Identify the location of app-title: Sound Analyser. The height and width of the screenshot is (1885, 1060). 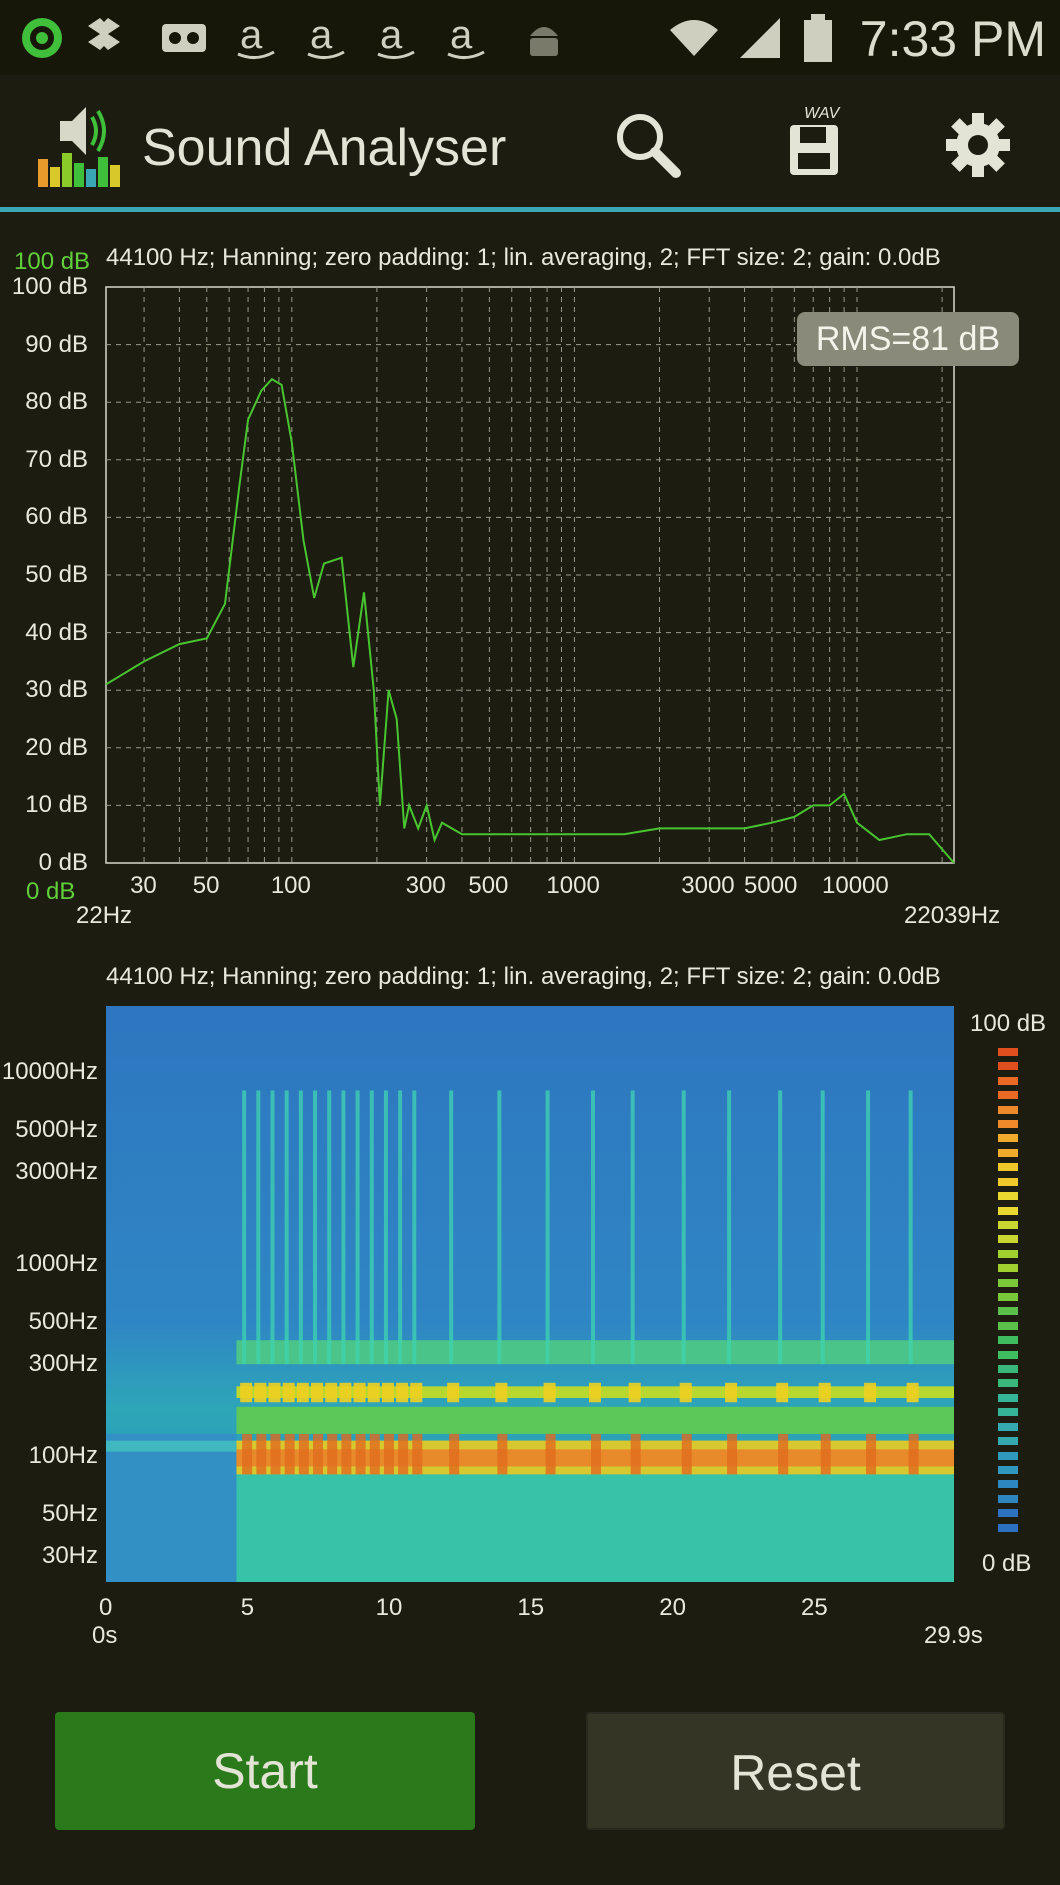
(324, 148).